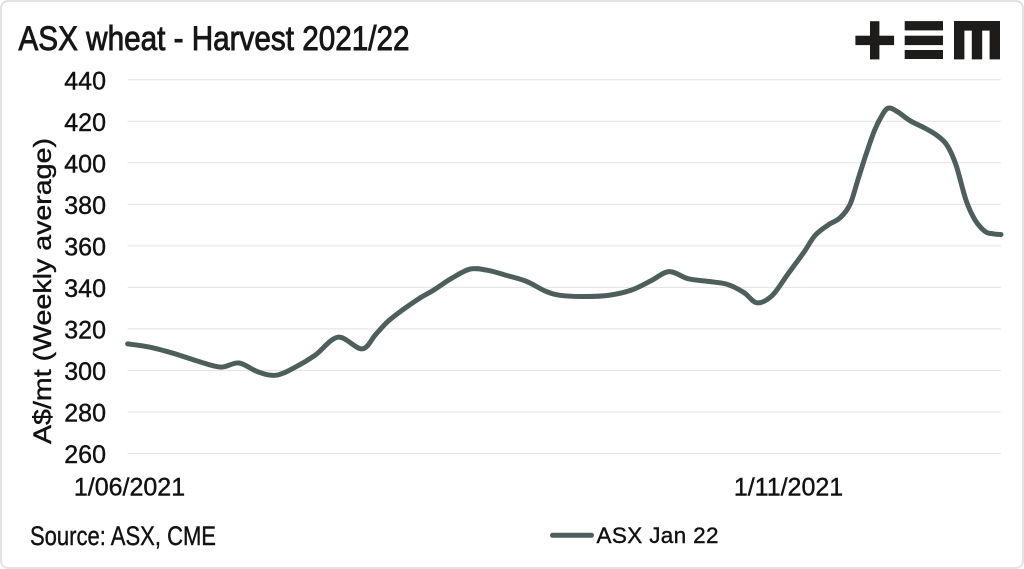 This screenshot has width=1024, height=569. What do you see at coordinates (85, 206) in the screenshot?
I see `svg-text: 380` at bounding box center [85, 206].